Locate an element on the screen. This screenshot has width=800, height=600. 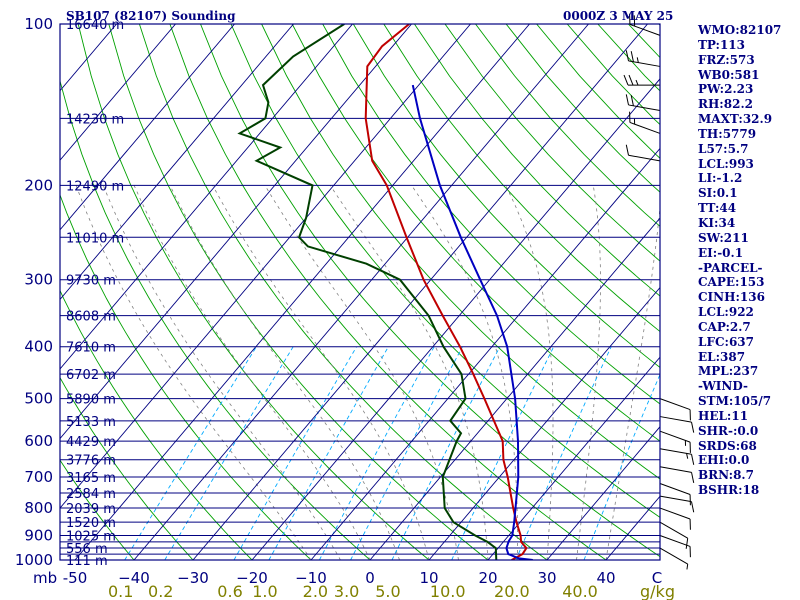
wind-barbs is located at coordinates (659, 291).